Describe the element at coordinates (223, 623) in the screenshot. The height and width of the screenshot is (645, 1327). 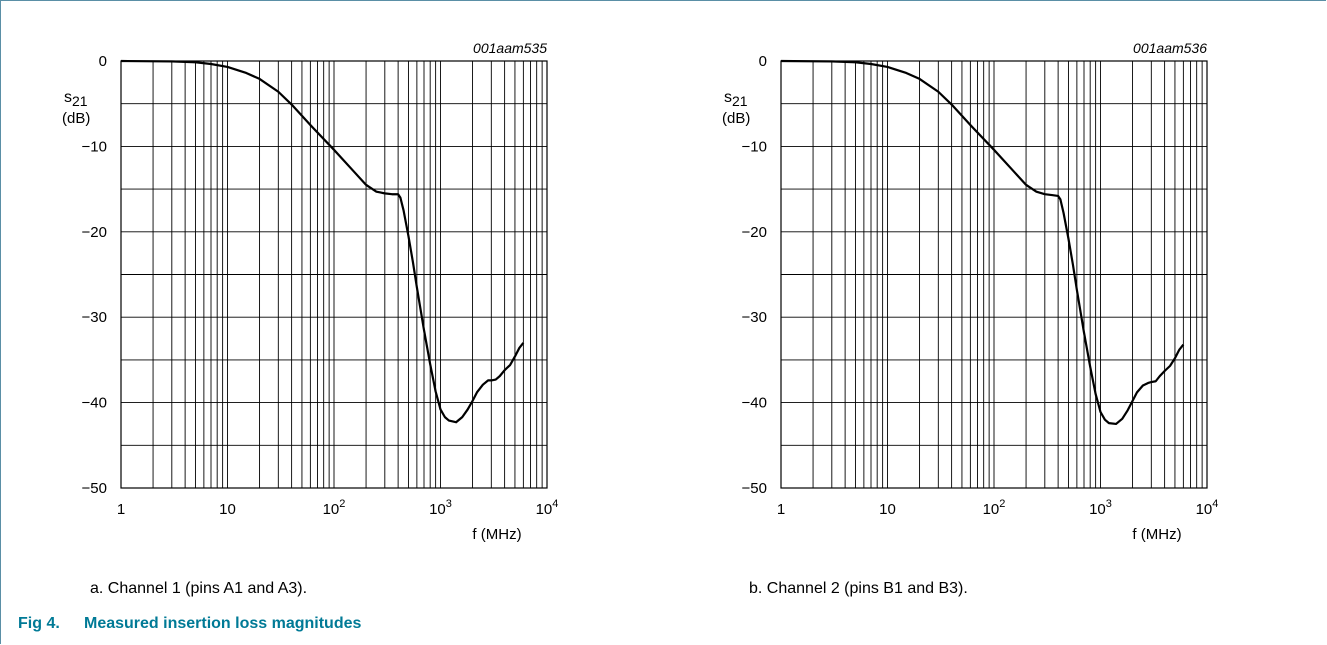
I see `figure-title: Measured insertion loss magnitudes` at that location.